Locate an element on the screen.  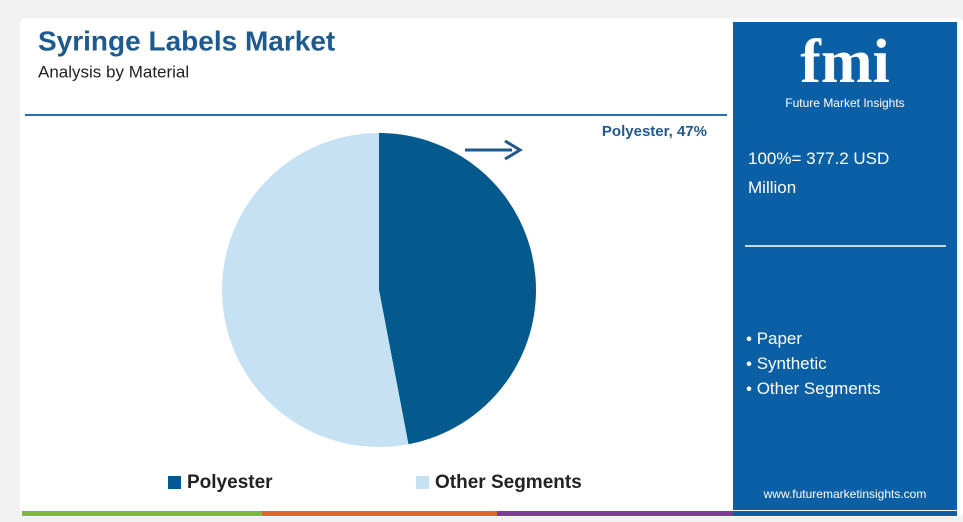
bullet-text: Other Segments is located at coordinates (819, 388).